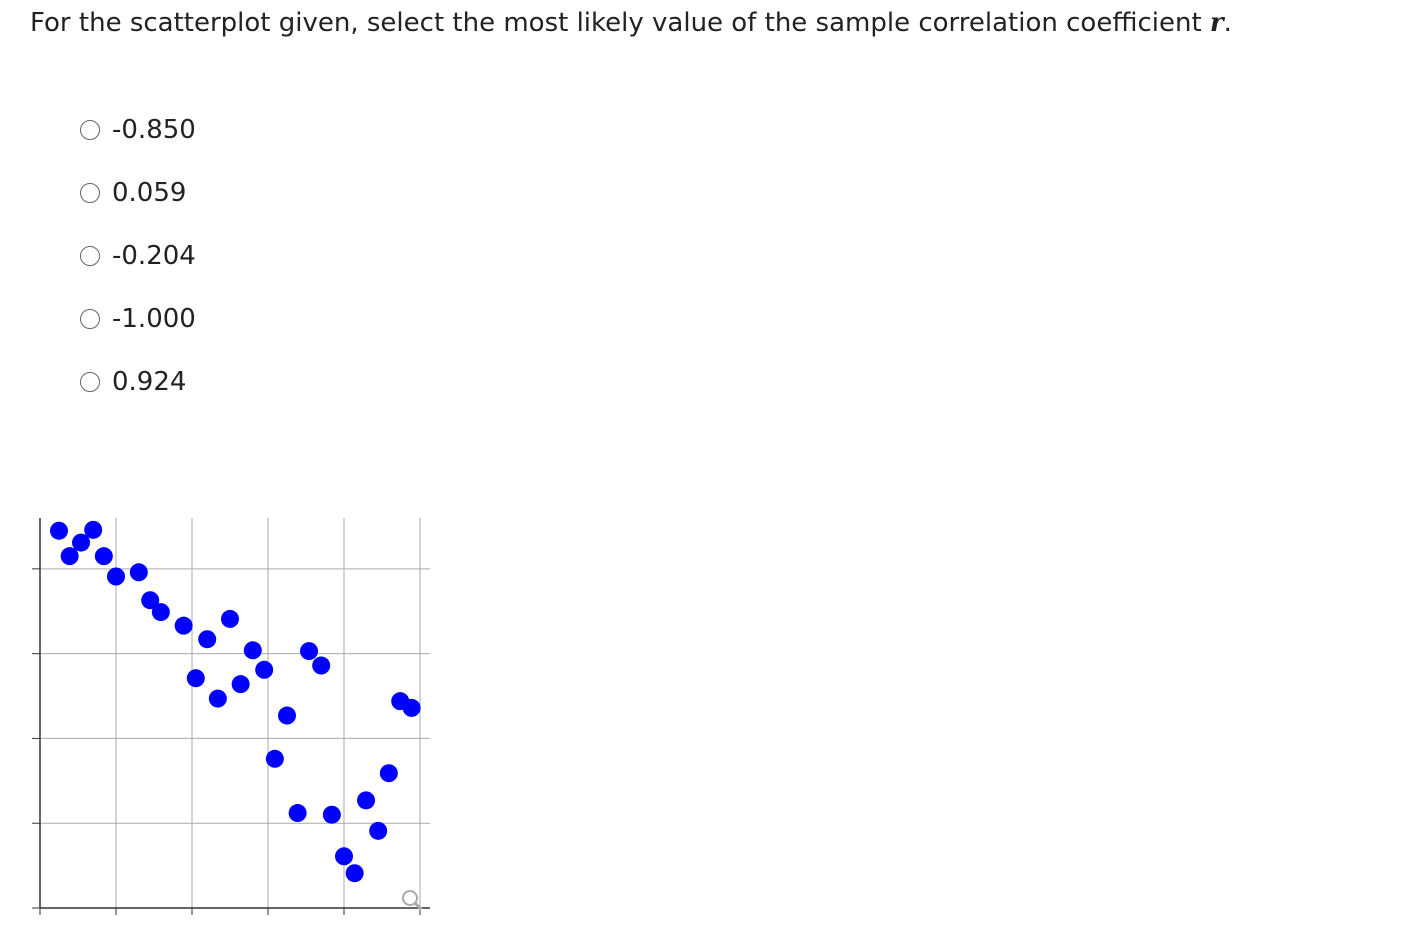 The width and height of the screenshot is (1408, 932). Describe the element at coordinates (1216, 23) in the screenshot. I see `question-variable: r` at that location.